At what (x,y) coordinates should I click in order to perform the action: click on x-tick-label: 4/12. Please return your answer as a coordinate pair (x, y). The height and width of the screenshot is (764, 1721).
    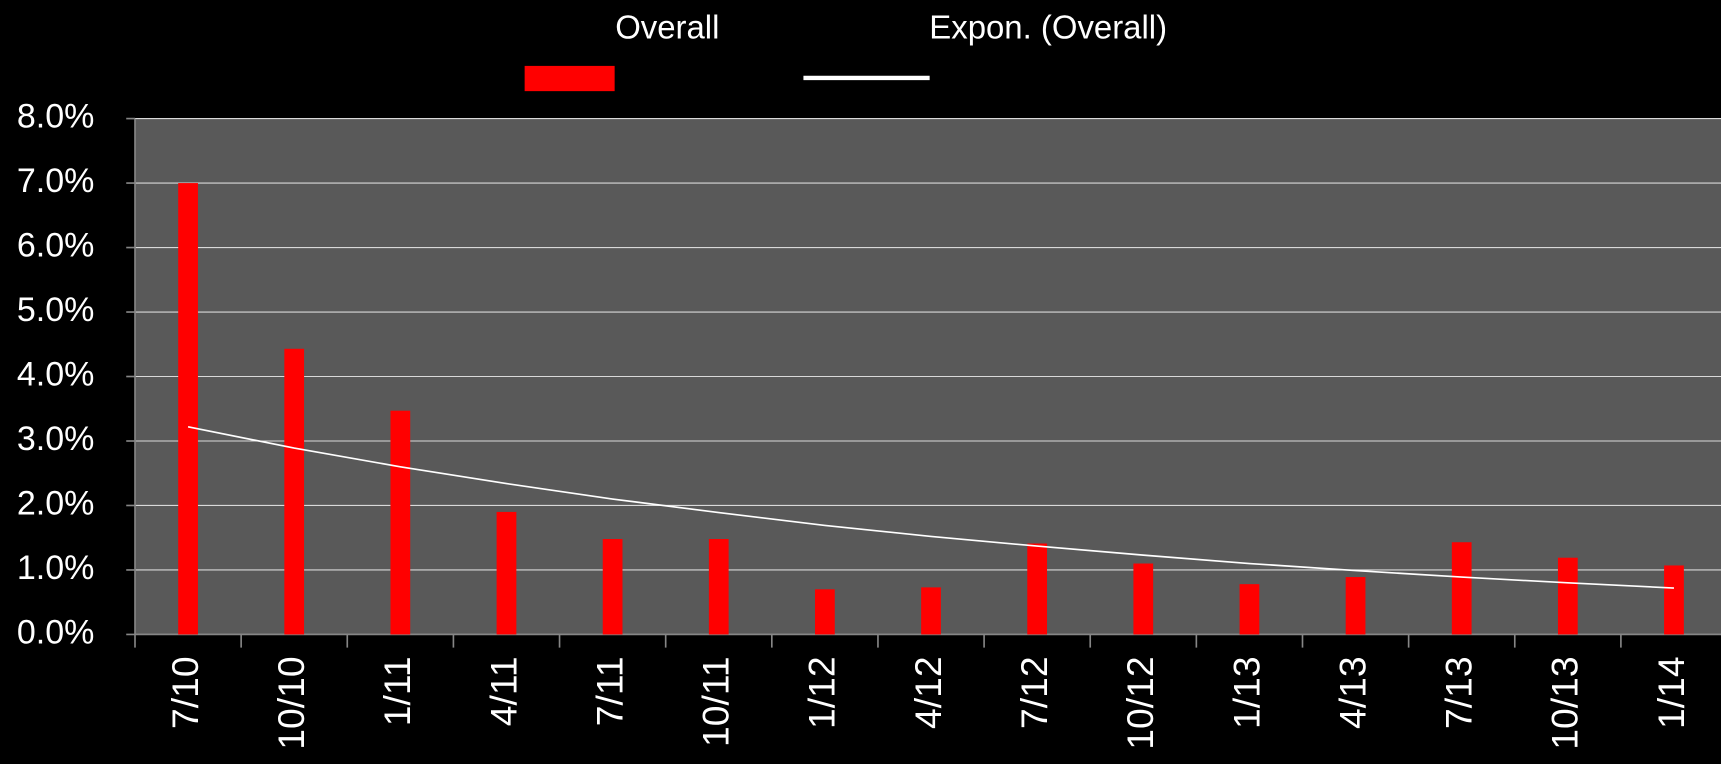
    Looking at the image, I should click on (928, 692).